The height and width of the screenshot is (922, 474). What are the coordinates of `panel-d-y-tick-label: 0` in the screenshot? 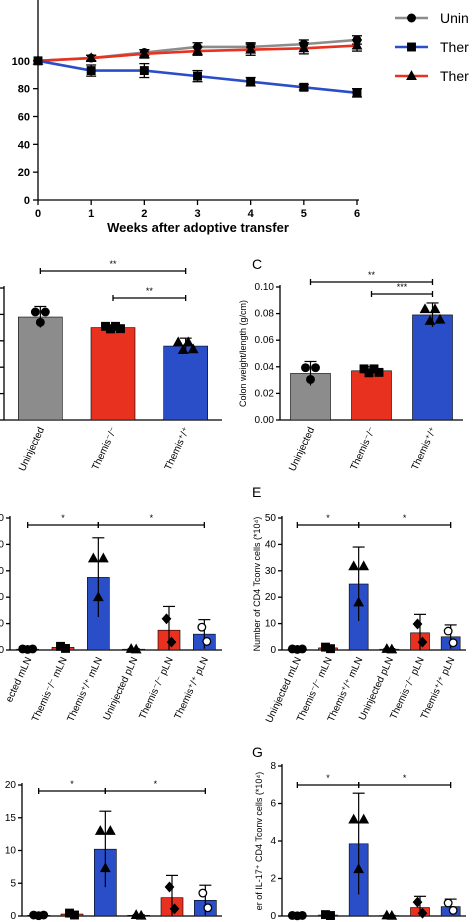 It's located at (2, 650).